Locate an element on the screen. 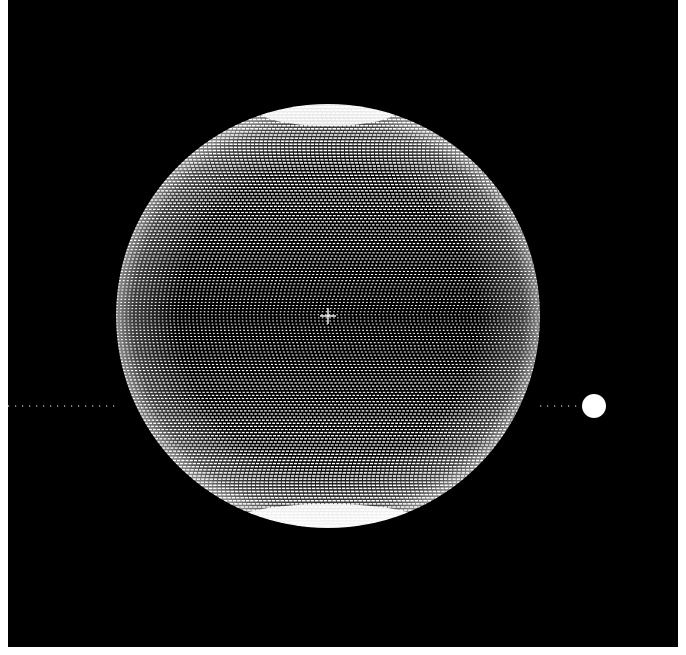 The height and width of the screenshot is (655, 686). moon is located at coordinates (594, 406).